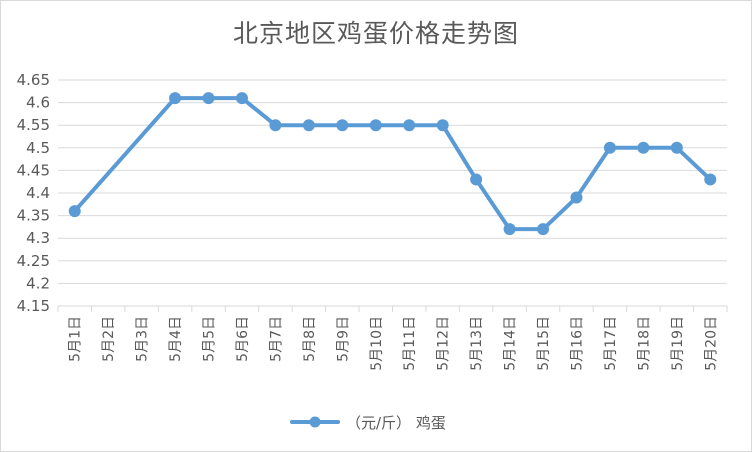  Describe the element at coordinates (396, 423) in the screenshot. I see `legend-label: （元/斤） 鸡蛋` at that location.